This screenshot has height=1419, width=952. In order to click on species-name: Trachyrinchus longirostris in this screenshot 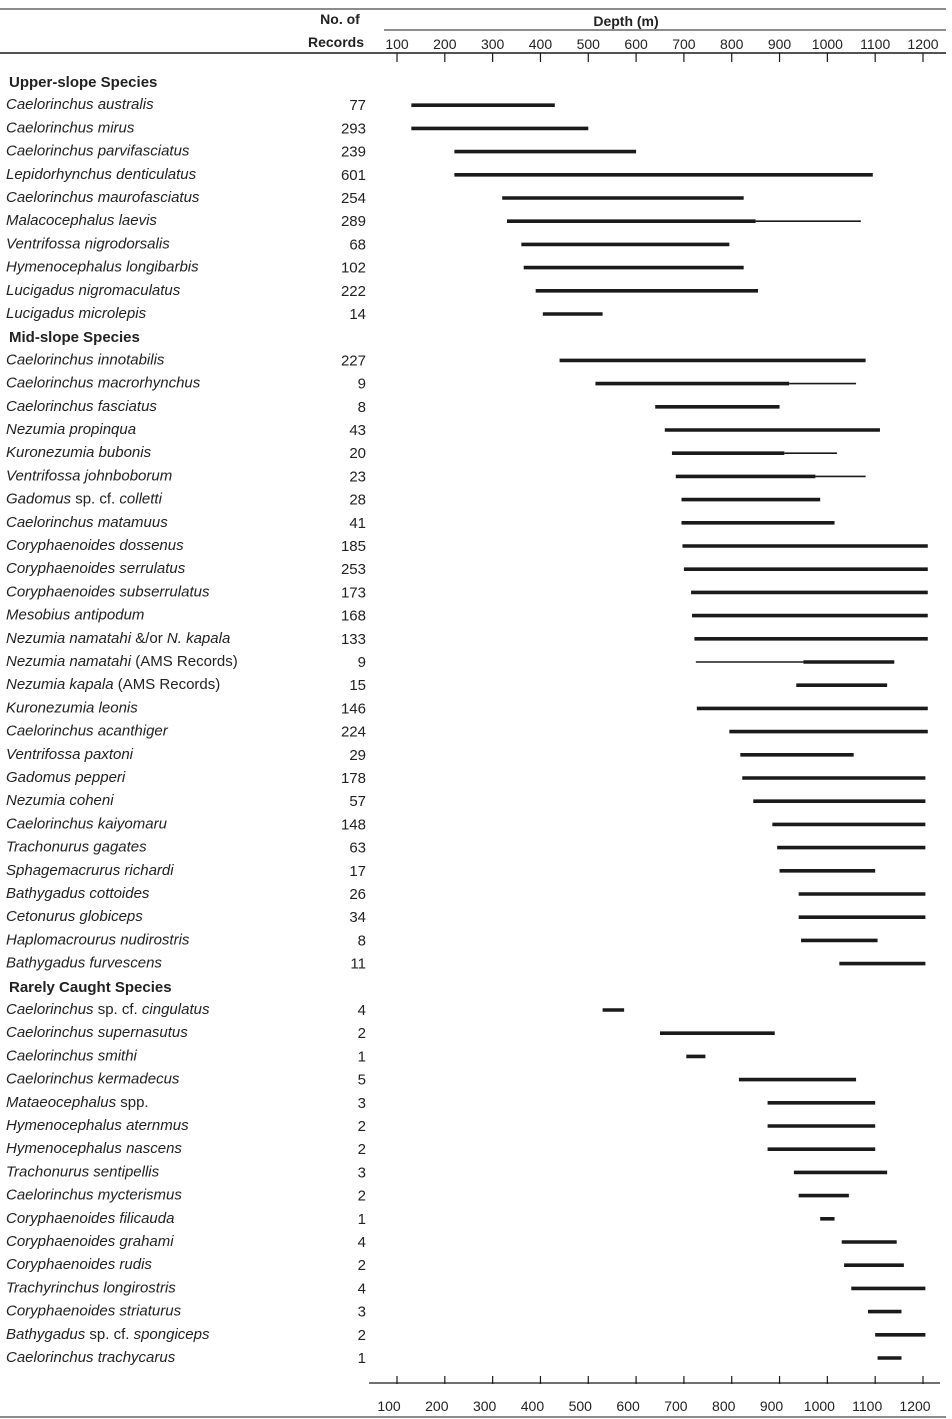, I will do `click(91, 1287)`.